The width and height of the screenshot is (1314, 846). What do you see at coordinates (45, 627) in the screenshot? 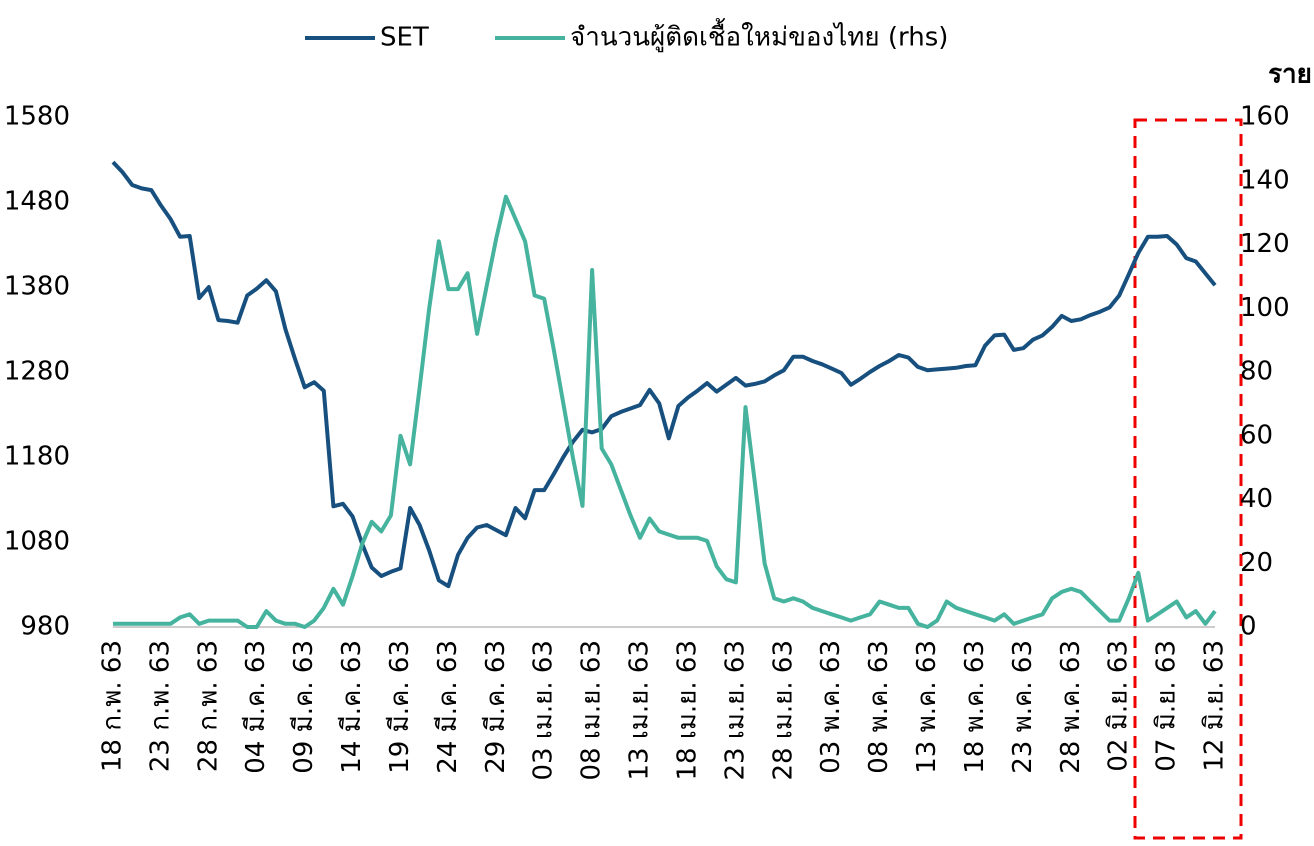
I see `y-tick-label: 980` at bounding box center [45, 627].